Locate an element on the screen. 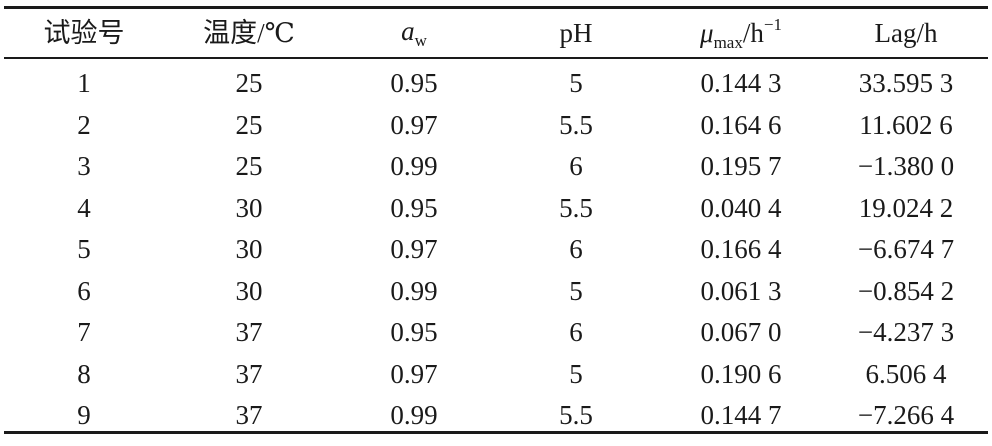  header-mu-subscript: max is located at coordinates (728, 42).